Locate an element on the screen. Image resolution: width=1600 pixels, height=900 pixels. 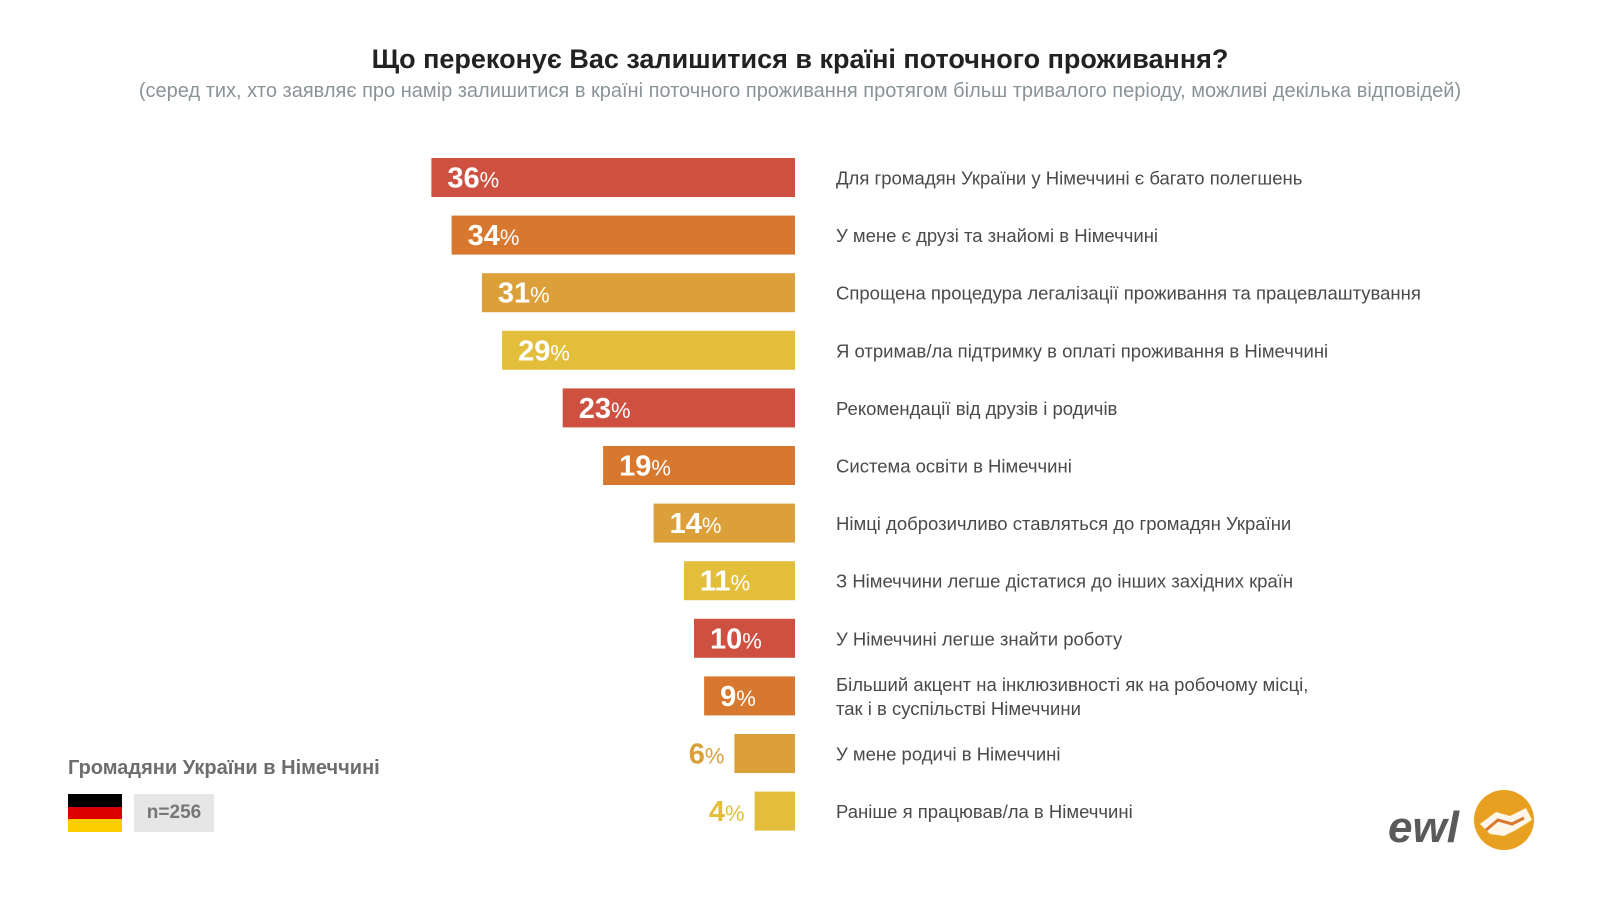
category-label-line: У мене родичі в Німеччині is located at coordinates (948, 754).